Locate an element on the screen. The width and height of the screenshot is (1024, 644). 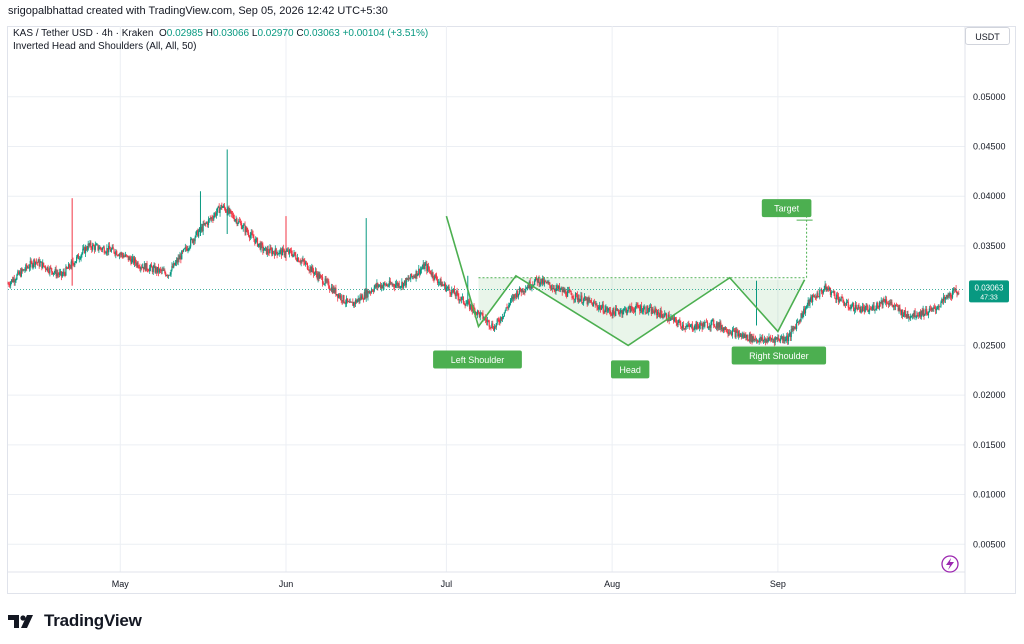
open-label: O is located at coordinates (163, 33).